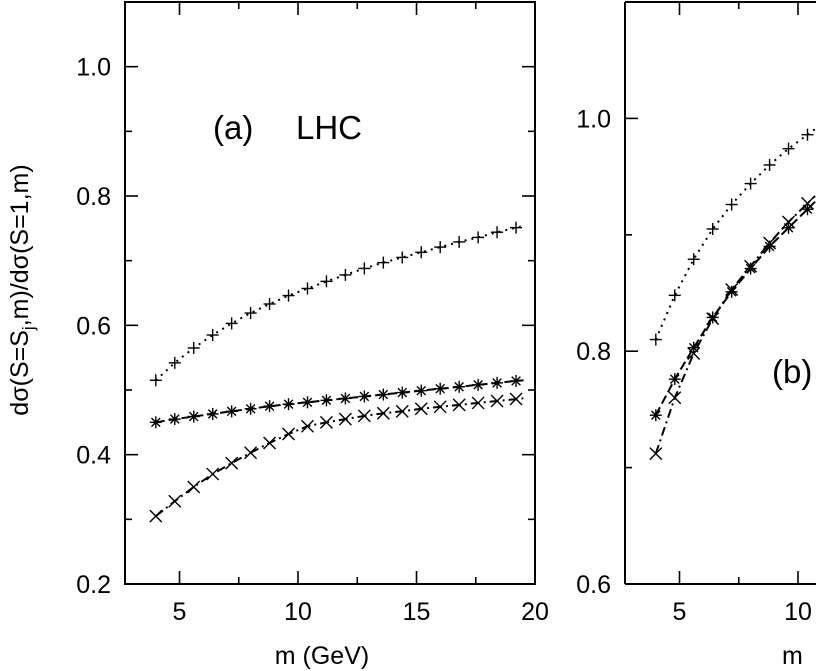  I want to click on panel-a-y-tick-labels: 0.2 0.4 0.6 0.8 1.0, so click(93, 326).